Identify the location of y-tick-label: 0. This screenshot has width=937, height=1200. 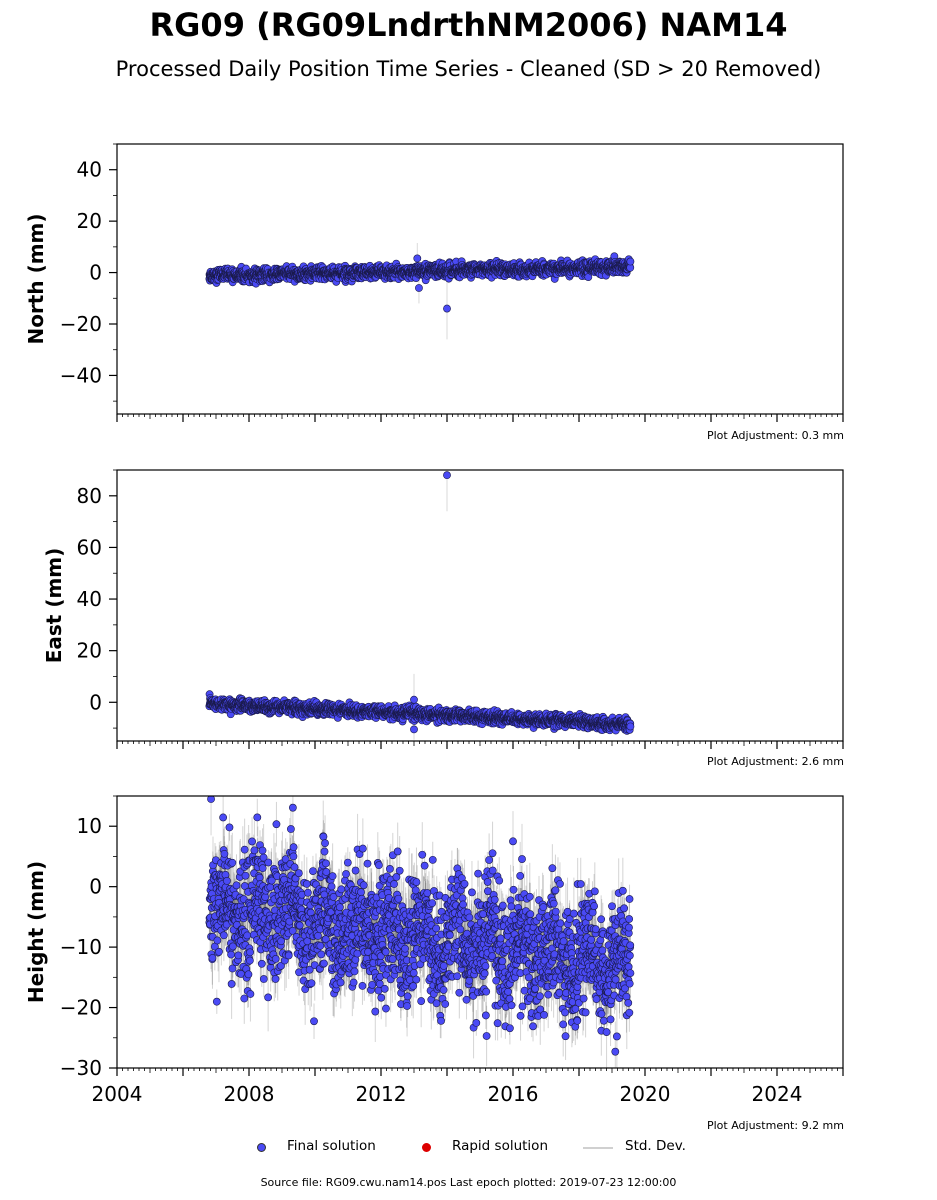
(95, 273).